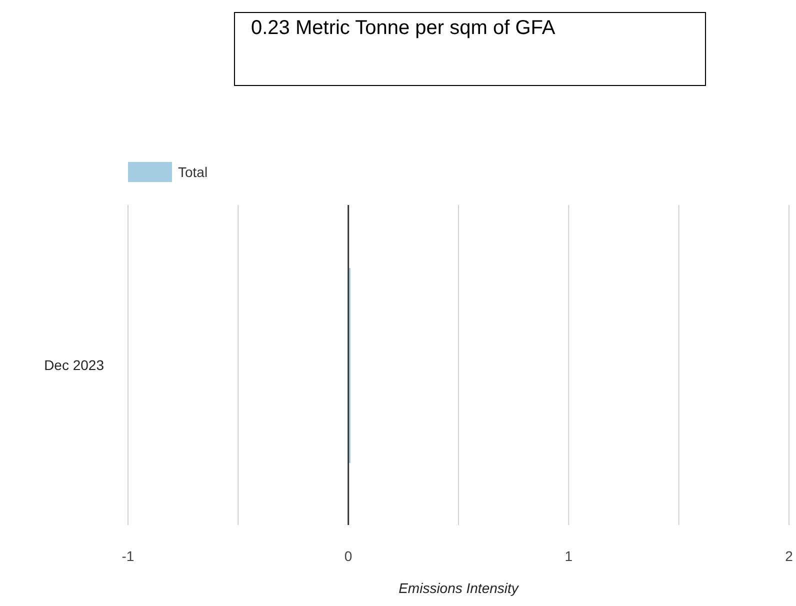 The height and width of the screenshot is (606, 796). Describe the element at coordinates (74, 364) in the screenshot. I see `y-tick-label: Dec 2023` at that location.